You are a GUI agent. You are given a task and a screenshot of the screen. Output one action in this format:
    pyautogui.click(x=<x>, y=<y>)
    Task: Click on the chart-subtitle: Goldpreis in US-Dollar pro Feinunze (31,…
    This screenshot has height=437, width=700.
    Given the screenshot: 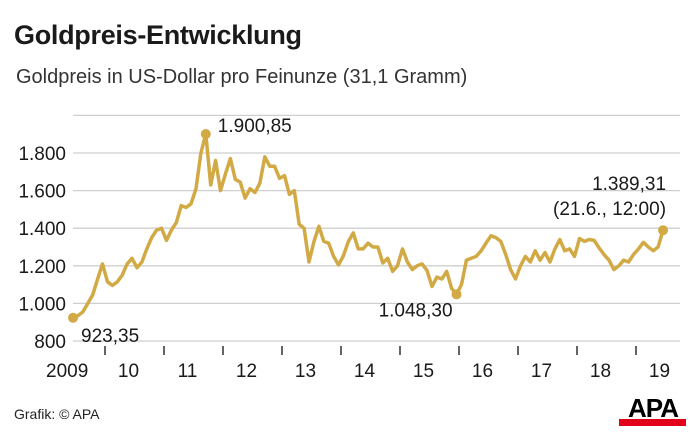 What is the action you would take?
    pyautogui.click(x=242, y=77)
    